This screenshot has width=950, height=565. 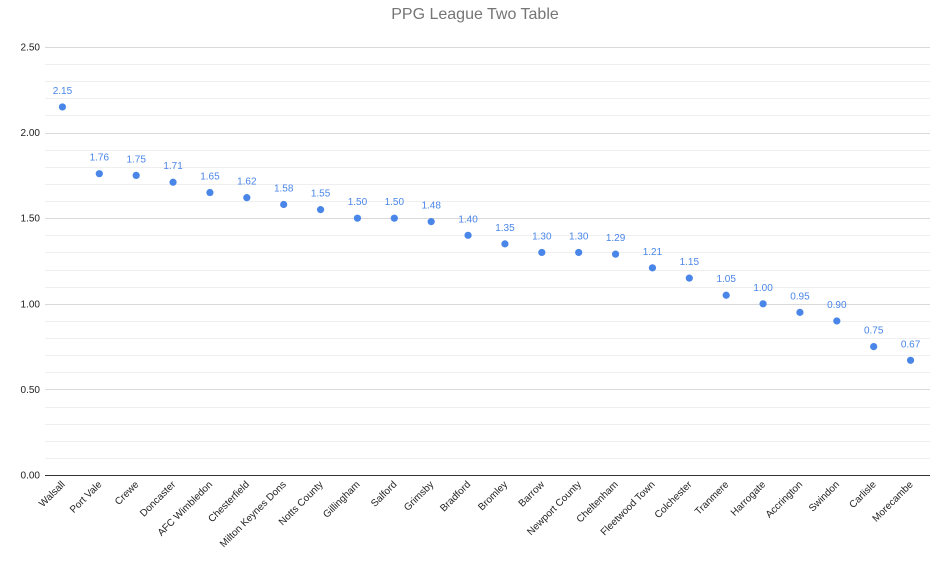 What do you see at coordinates (31, 133) in the screenshot?
I see `y-tick-label: 2.00` at bounding box center [31, 133].